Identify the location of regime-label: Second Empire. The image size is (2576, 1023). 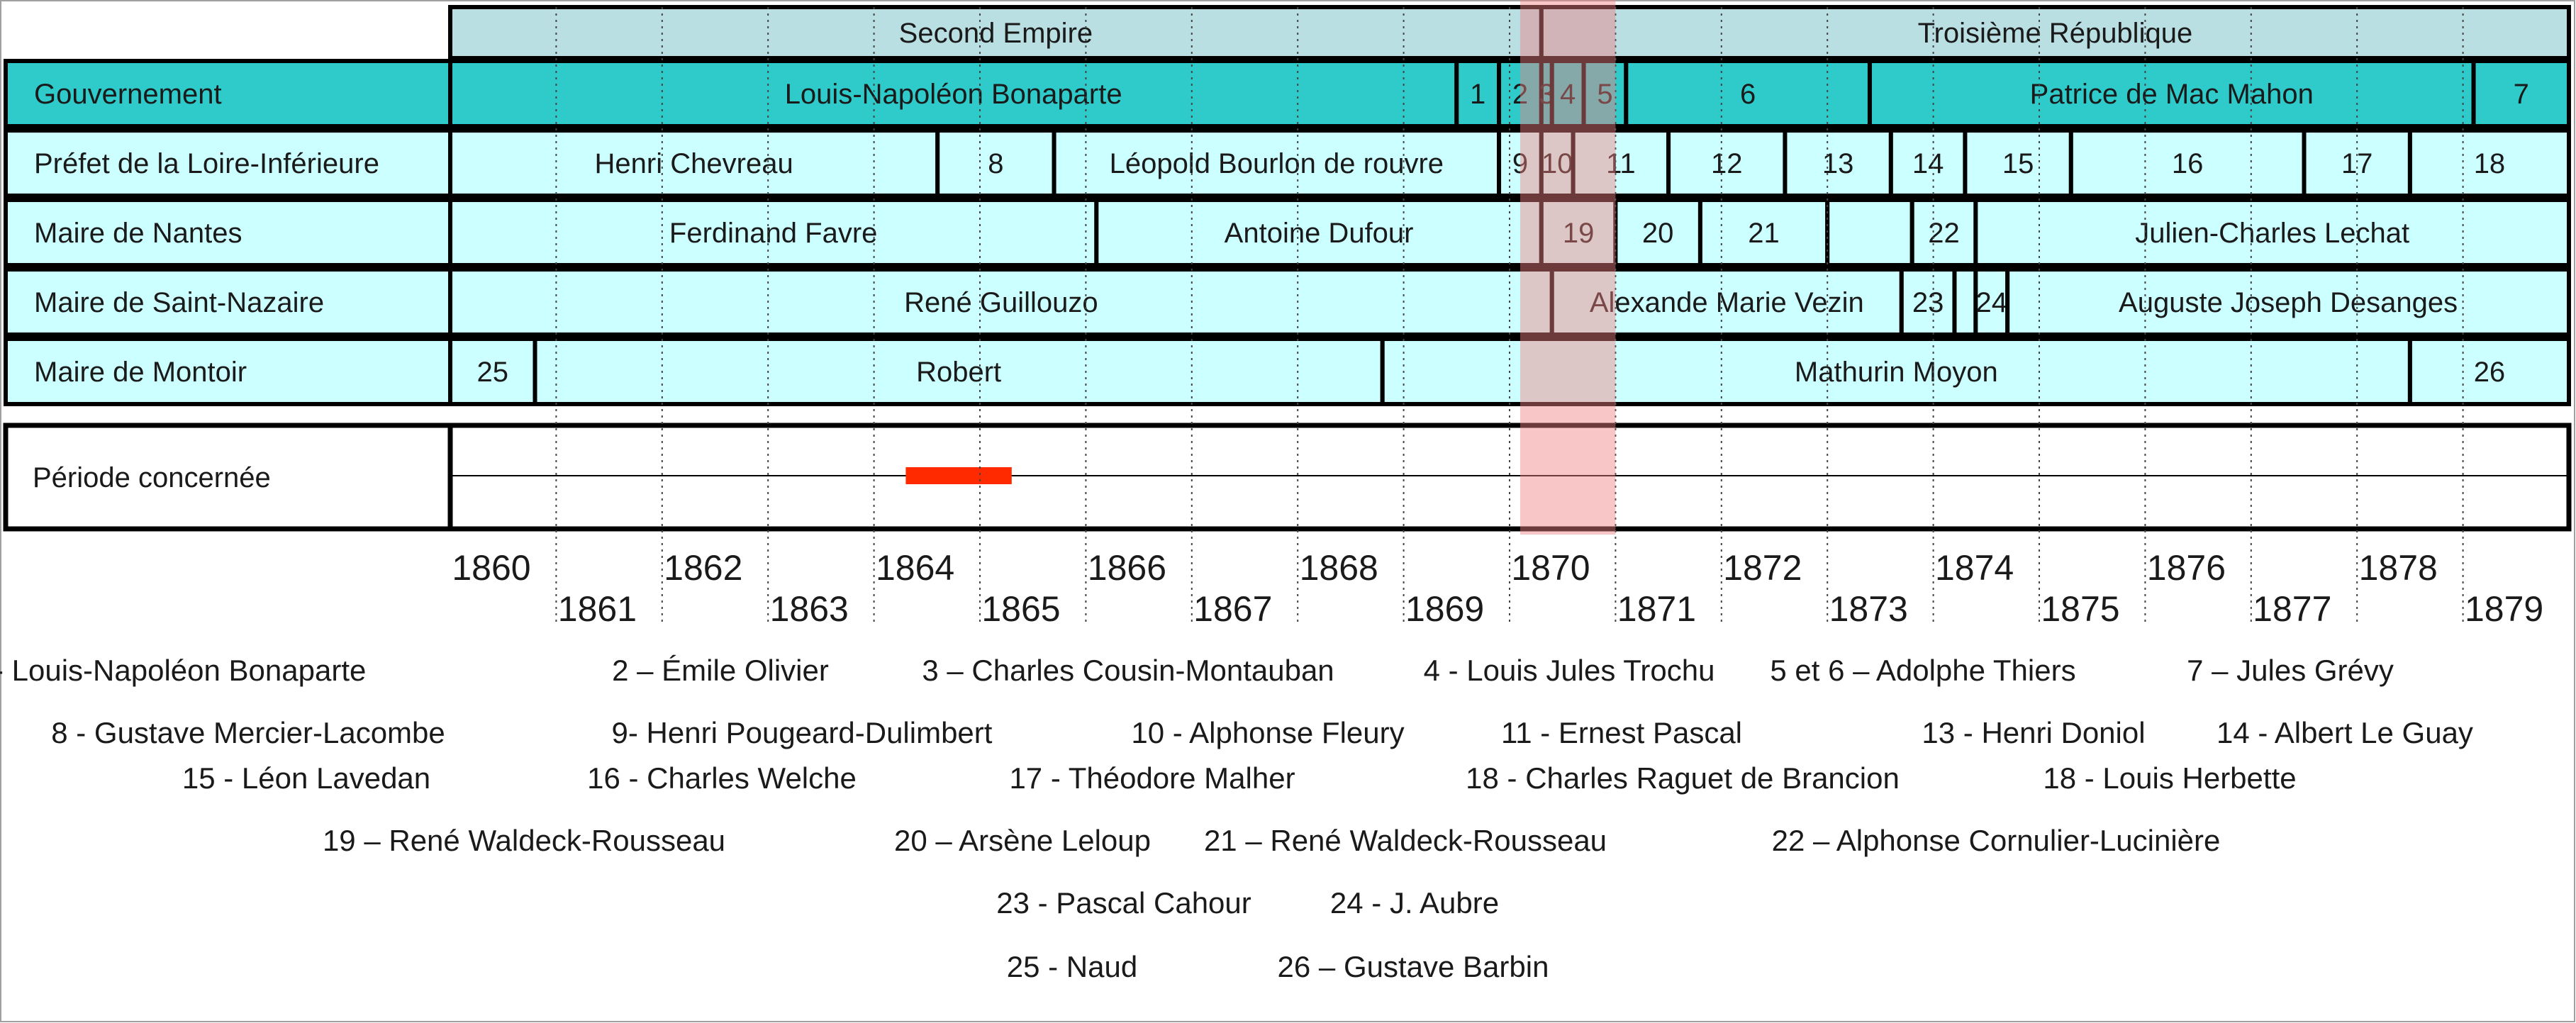
(996, 33).